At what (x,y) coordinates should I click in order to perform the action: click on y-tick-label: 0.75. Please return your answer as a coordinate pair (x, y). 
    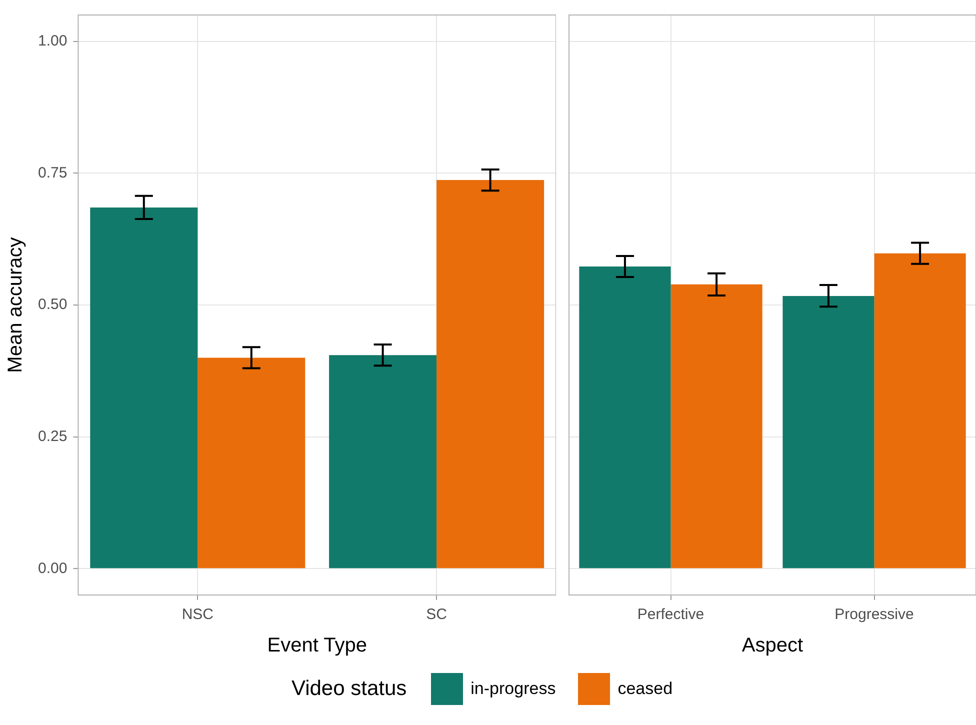
    Looking at the image, I should click on (53, 173).